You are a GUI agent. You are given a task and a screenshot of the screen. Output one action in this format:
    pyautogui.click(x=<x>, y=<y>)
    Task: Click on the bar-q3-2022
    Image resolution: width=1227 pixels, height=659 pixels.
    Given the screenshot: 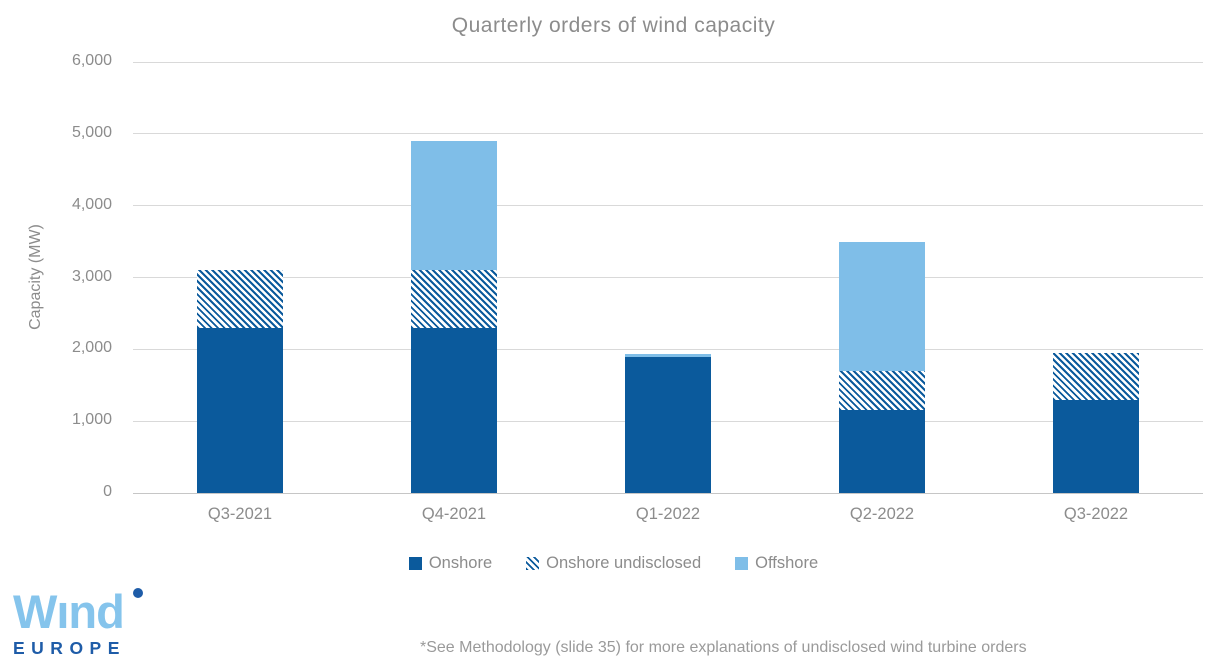 What is the action you would take?
    pyautogui.click(x=1096, y=277)
    